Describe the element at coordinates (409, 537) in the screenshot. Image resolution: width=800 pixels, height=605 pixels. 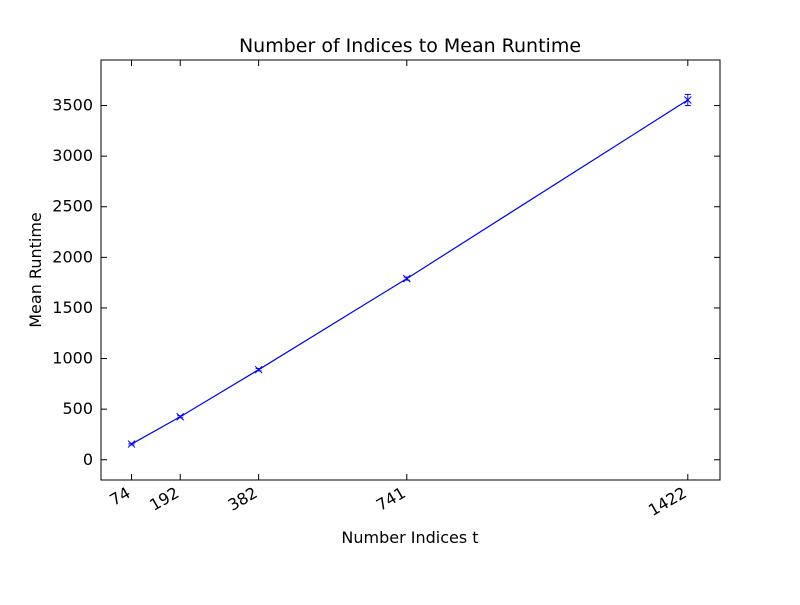
I see `x-axis-label: Number Indices t` at that location.